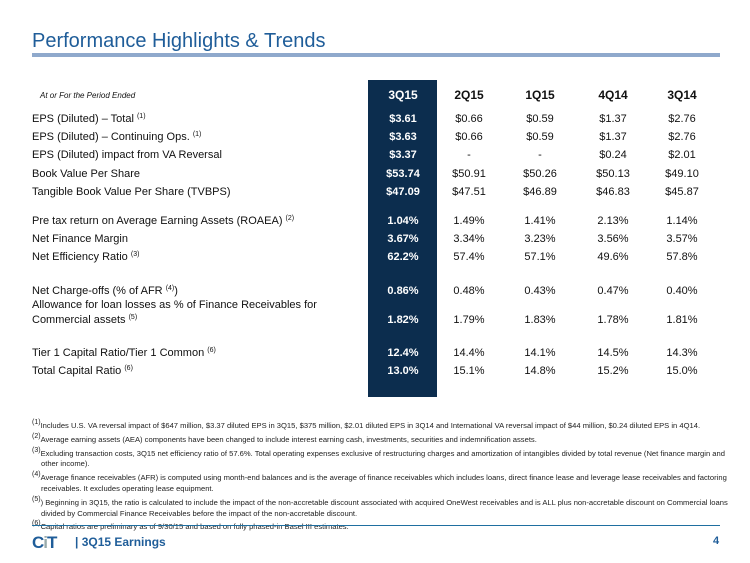  What do you see at coordinates (613, 221) in the screenshot?
I see `cell-value: 2.13%` at bounding box center [613, 221].